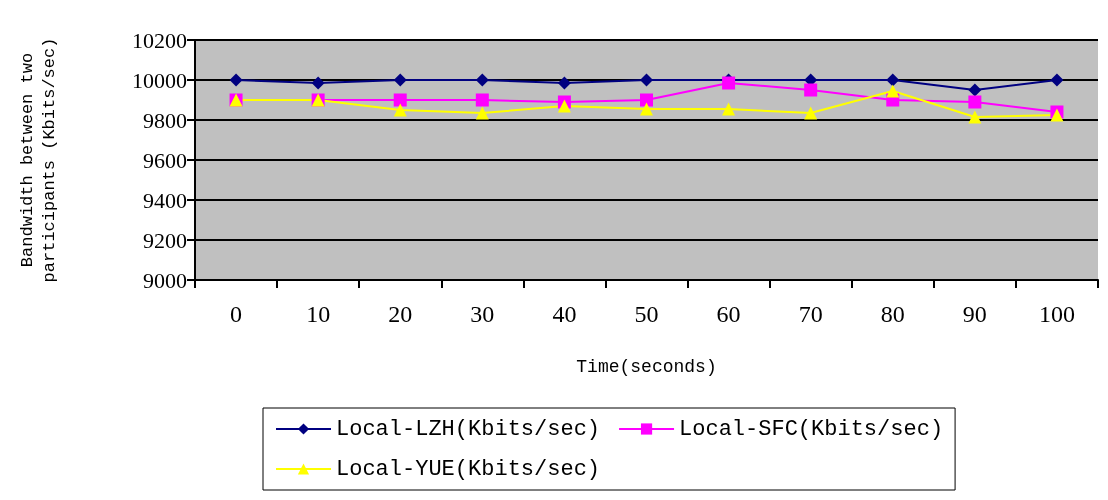  I want to click on x-tick-label: 10, so click(318, 314).